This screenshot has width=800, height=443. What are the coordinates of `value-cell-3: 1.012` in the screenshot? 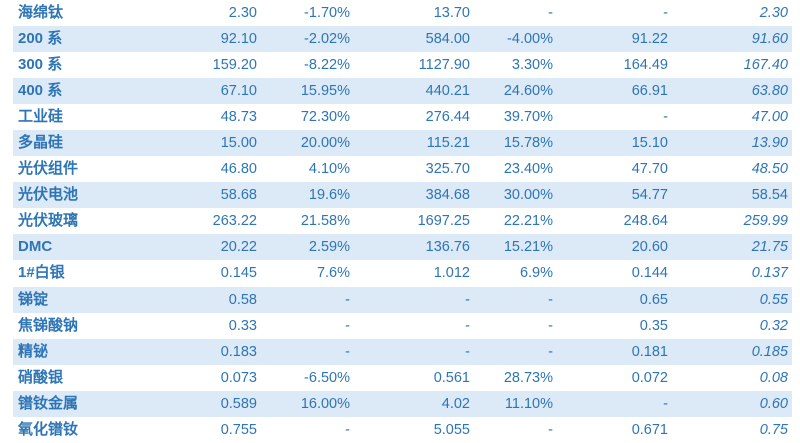 It's located at (451, 273).